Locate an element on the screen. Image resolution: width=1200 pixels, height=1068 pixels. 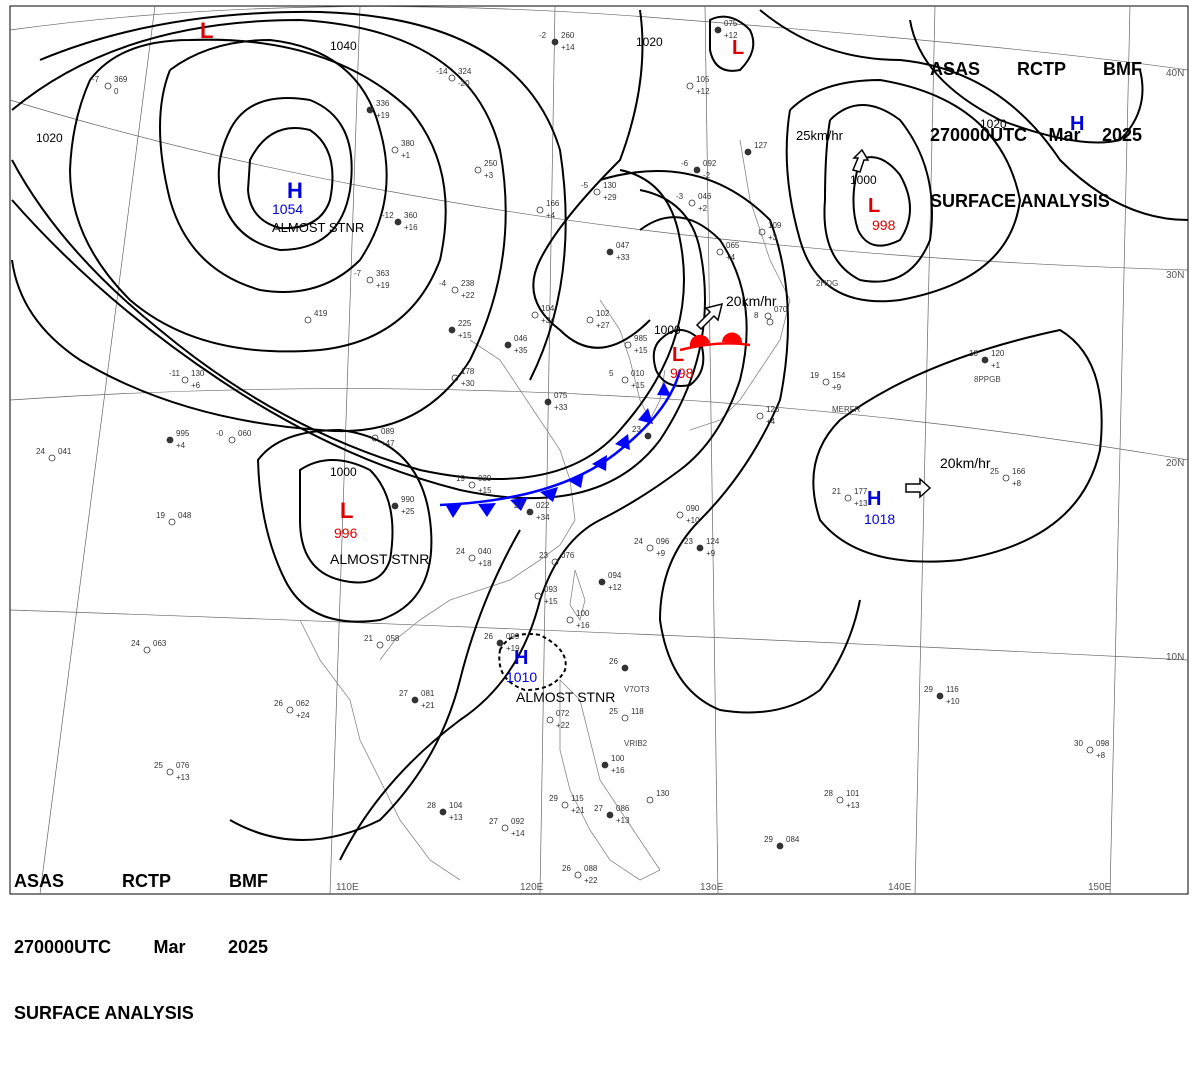
station-plot: 380+1 is located at coordinates (403, 149).